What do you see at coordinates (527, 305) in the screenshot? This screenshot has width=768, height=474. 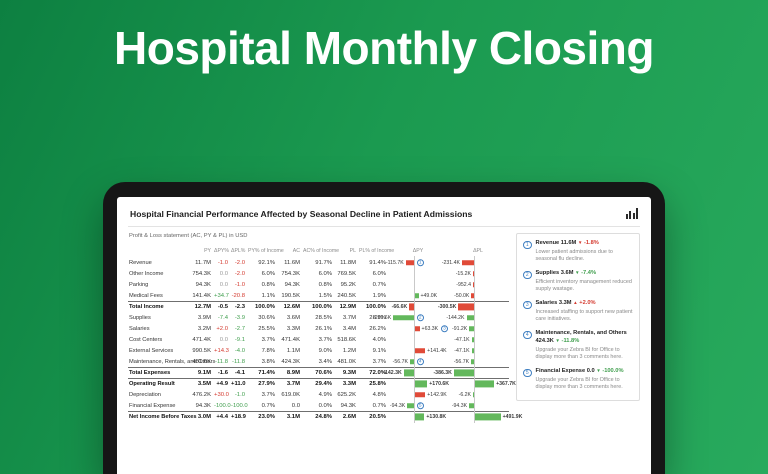 I see `comment-number-badge: 3` at bounding box center [527, 305].